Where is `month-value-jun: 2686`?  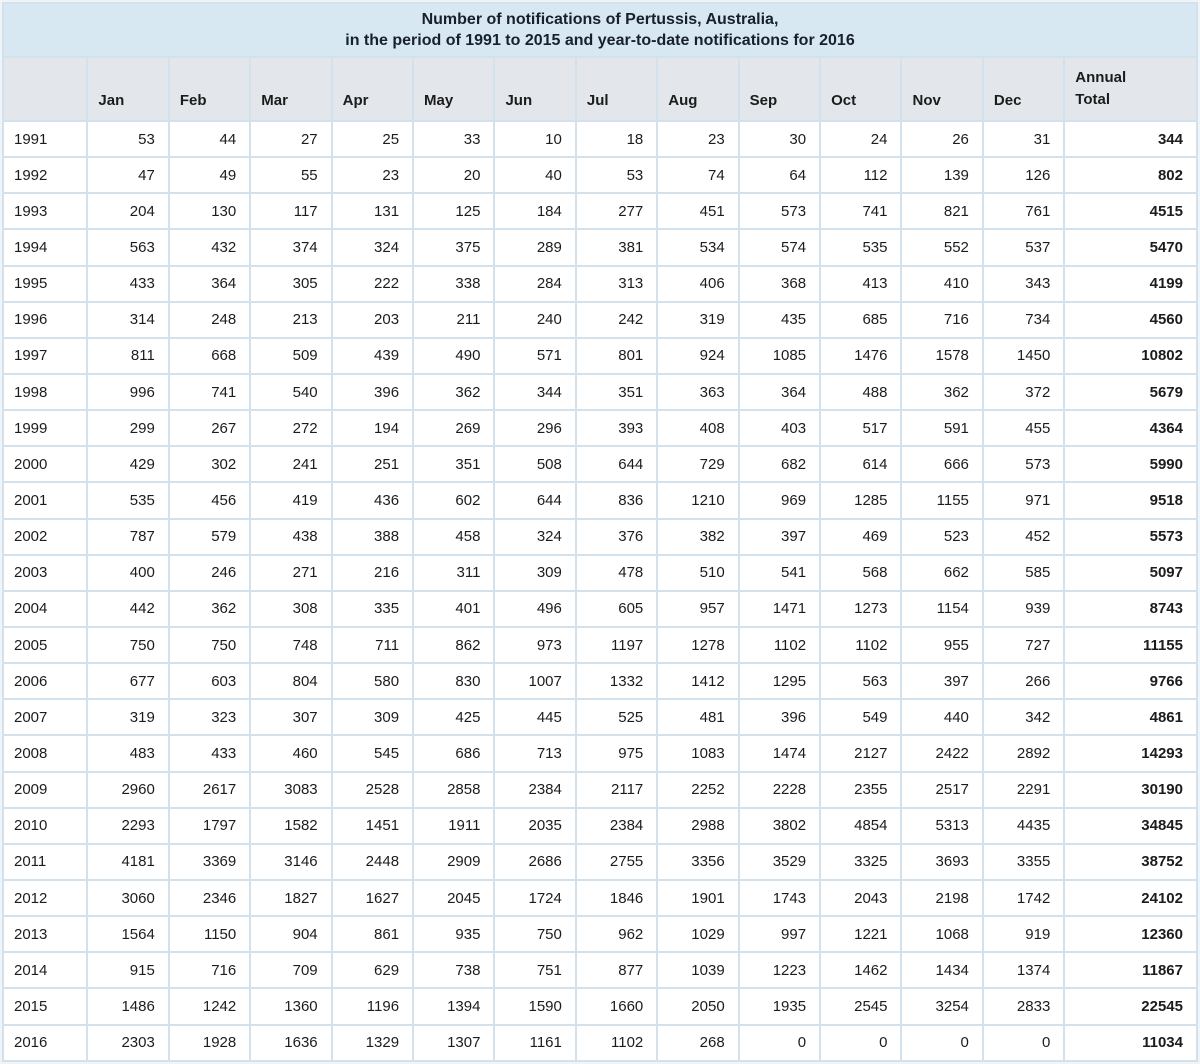
month-value-jun: 2686 is located at coordinates (535, 861).